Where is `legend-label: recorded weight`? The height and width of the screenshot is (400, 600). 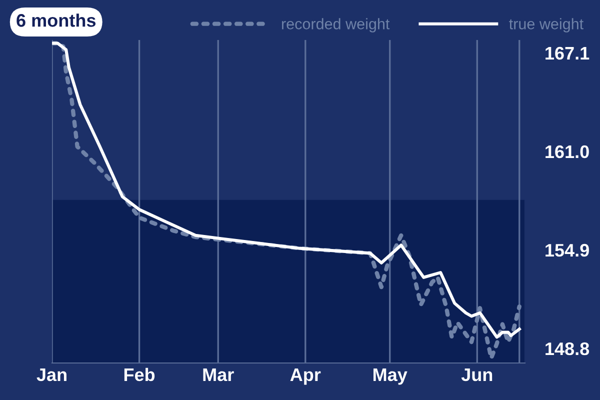 legend-label: recorded weight is located at coordinates (336, 25).